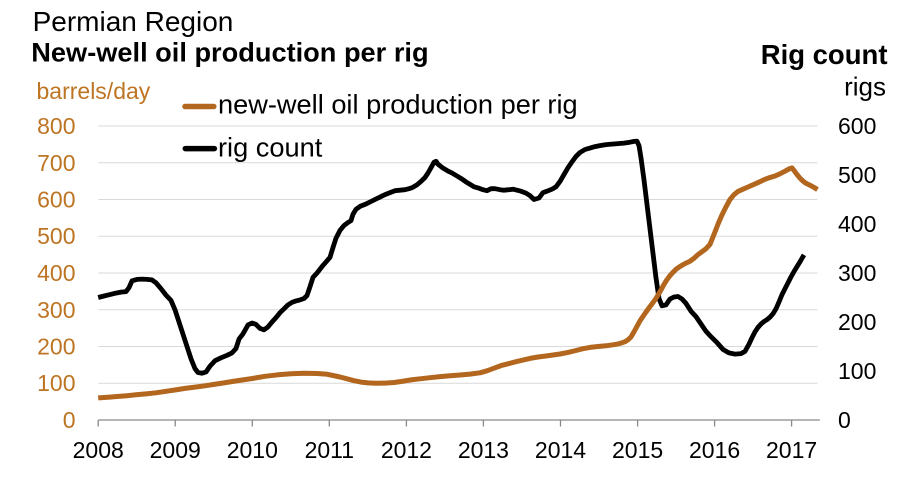 The width and height of the screenshot is (900, 480). What do you see at coordinates (824, 54) in the screenshot?
I see `svg-text: Rig count` at bounding box center [824, 54].